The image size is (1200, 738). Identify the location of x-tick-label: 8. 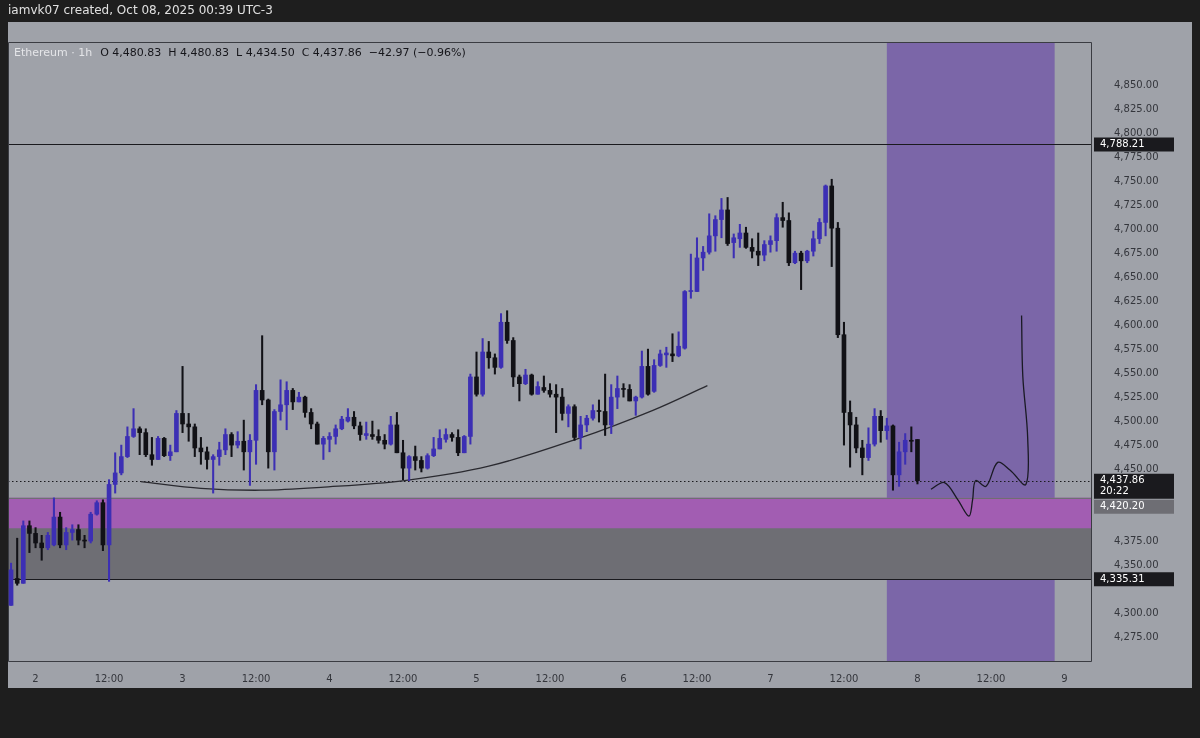
(917, 678).